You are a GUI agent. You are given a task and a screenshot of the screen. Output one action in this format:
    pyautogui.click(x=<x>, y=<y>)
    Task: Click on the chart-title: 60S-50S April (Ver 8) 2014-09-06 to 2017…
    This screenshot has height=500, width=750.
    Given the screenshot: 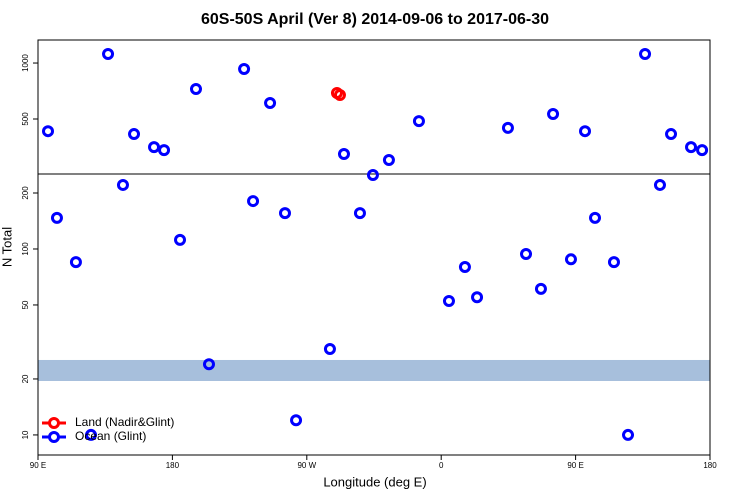 What is the action you would take?
    pyautogui.click(x=375, y=19)
    